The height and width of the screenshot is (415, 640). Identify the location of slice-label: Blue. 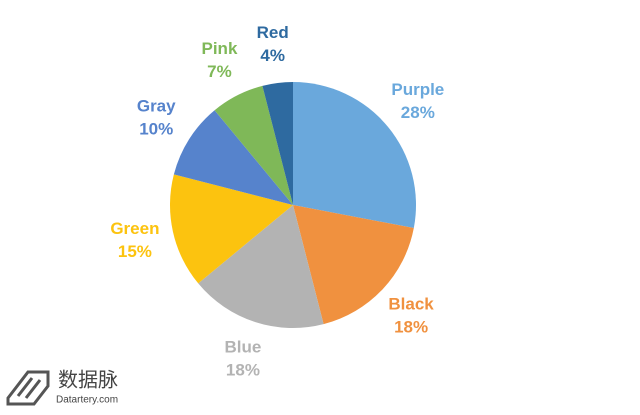
(243, 347).